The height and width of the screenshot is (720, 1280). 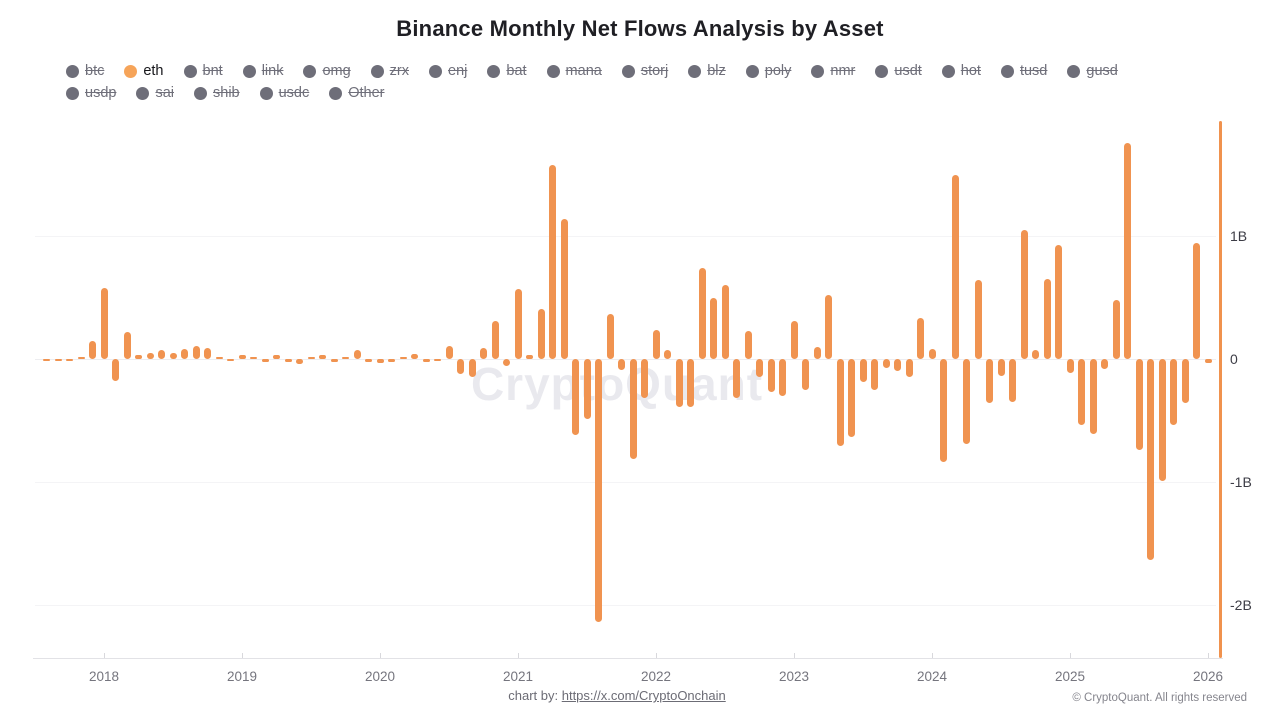 I want to click on legend-item-bnt: bnt, so click(x=203, y=71).